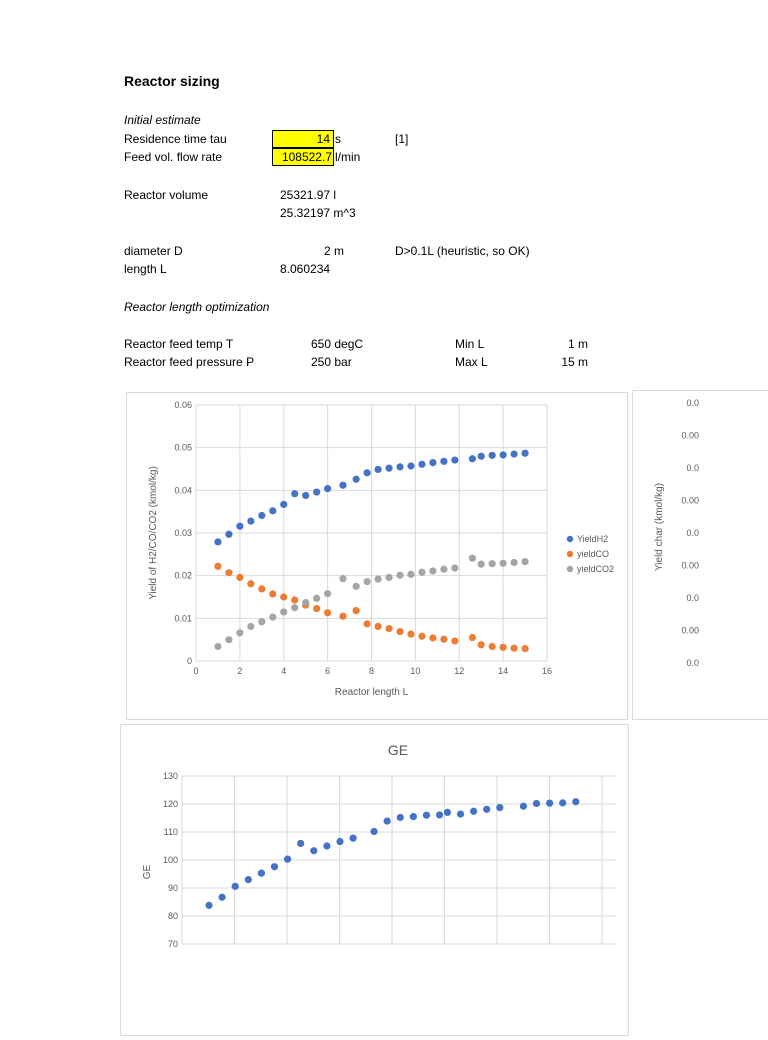 The width and height of the screenshot is (768, 1040). I want to click on length-label: length L, so click(145, 269).